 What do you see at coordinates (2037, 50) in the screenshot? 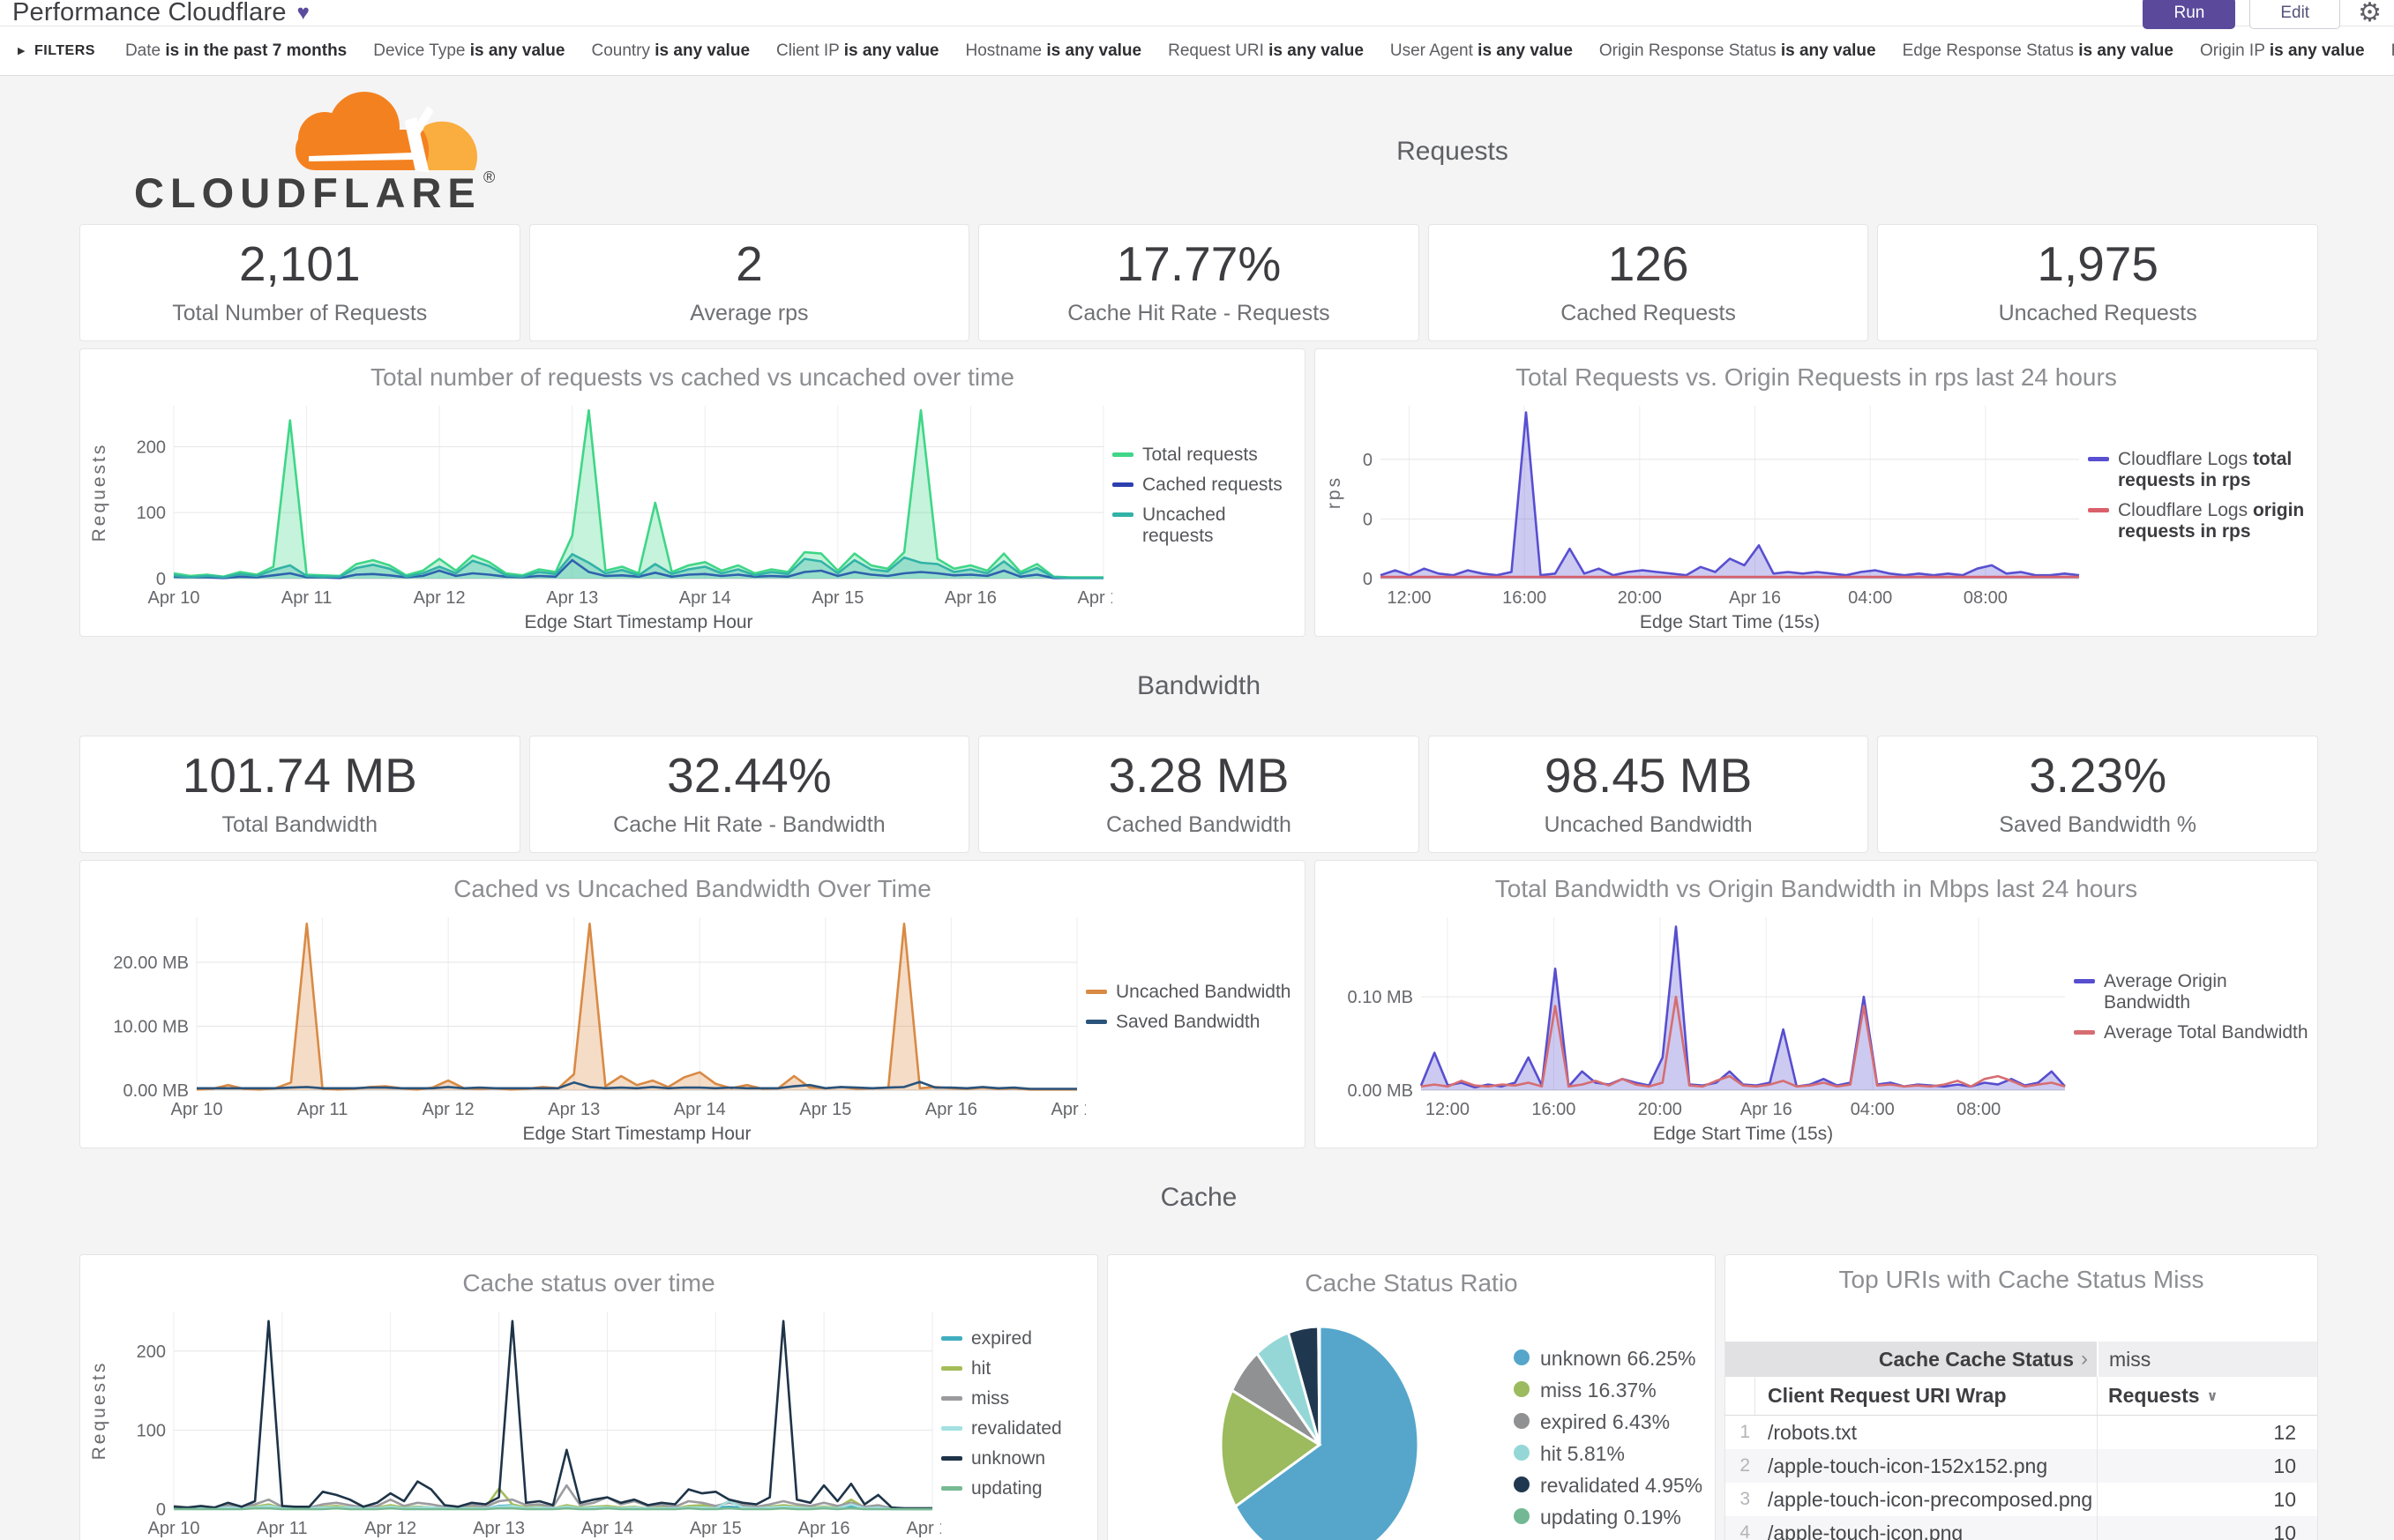
I see `filter-item-edge-response-status: Edge Response Status is any value` at bounding box center [2037, 50].